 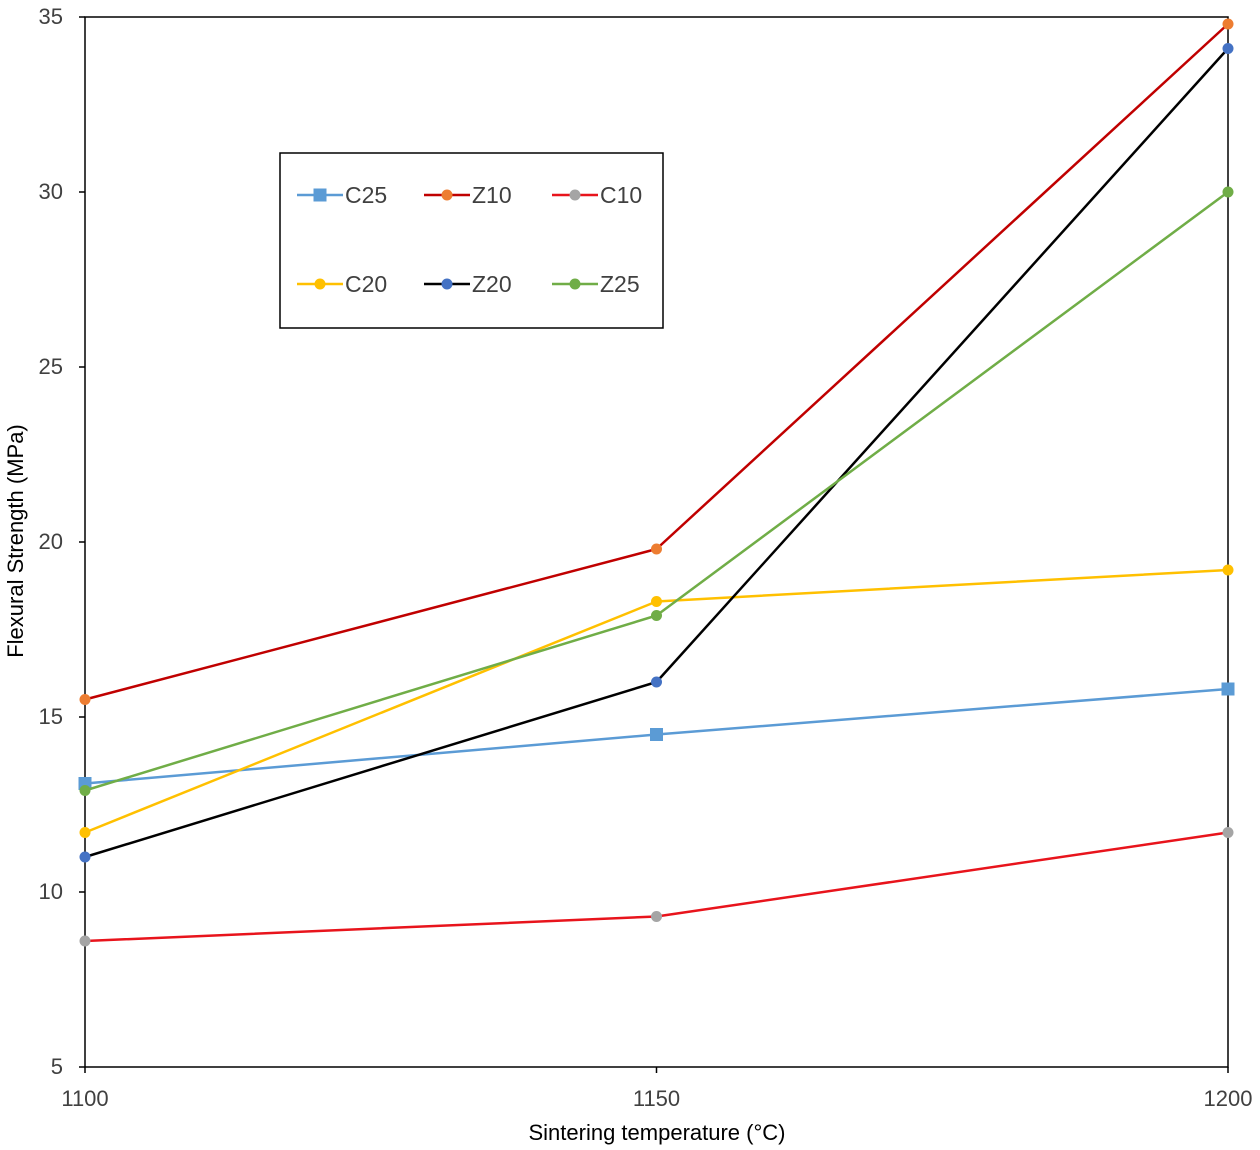 I want to click on legend-box, so click(x=471, y=240).